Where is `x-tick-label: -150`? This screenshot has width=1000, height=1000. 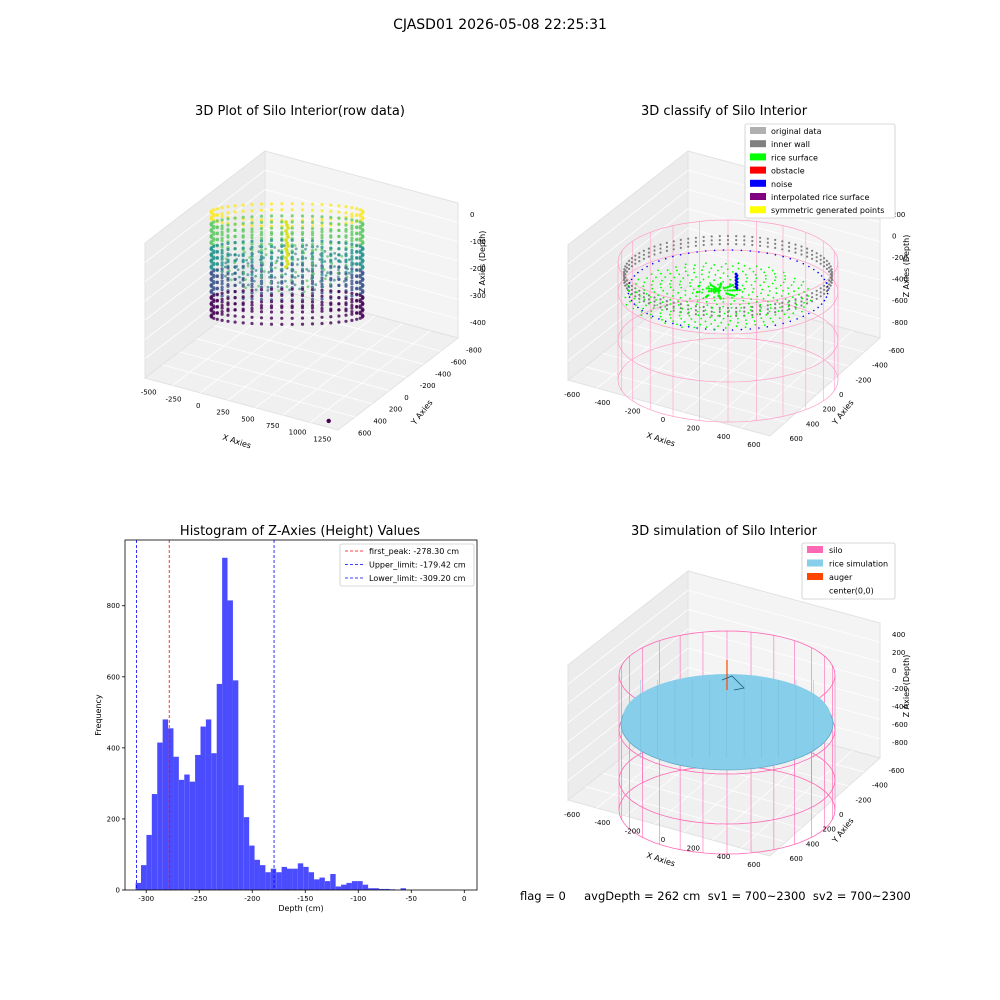
x-tick-label: -150 is located at coordinates (305, 899).